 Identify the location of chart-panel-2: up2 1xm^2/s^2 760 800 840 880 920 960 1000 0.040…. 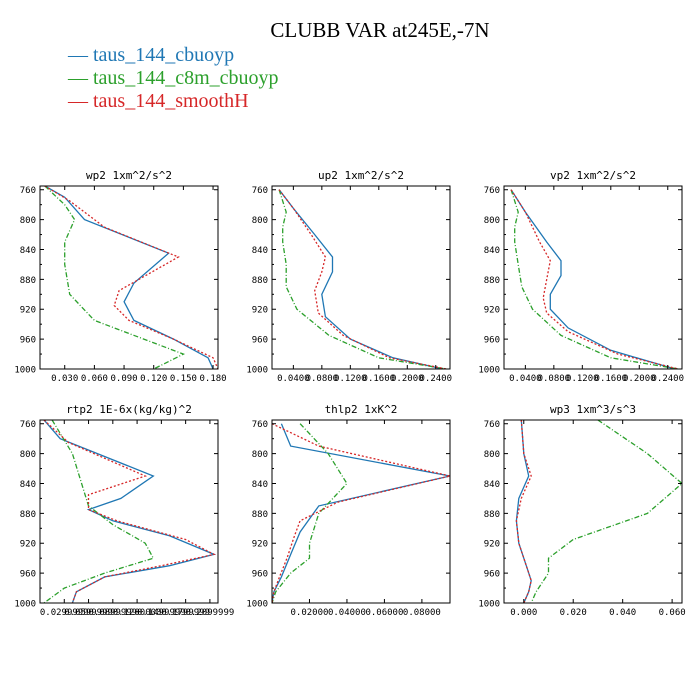
(349, 276).